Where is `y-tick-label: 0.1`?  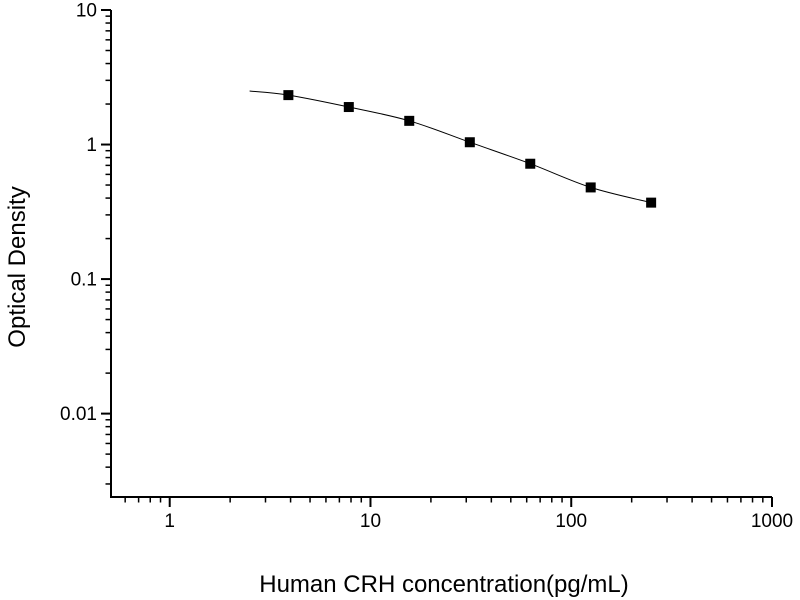 y-tick-label: 0.1 is located at coordinates (84, 280).